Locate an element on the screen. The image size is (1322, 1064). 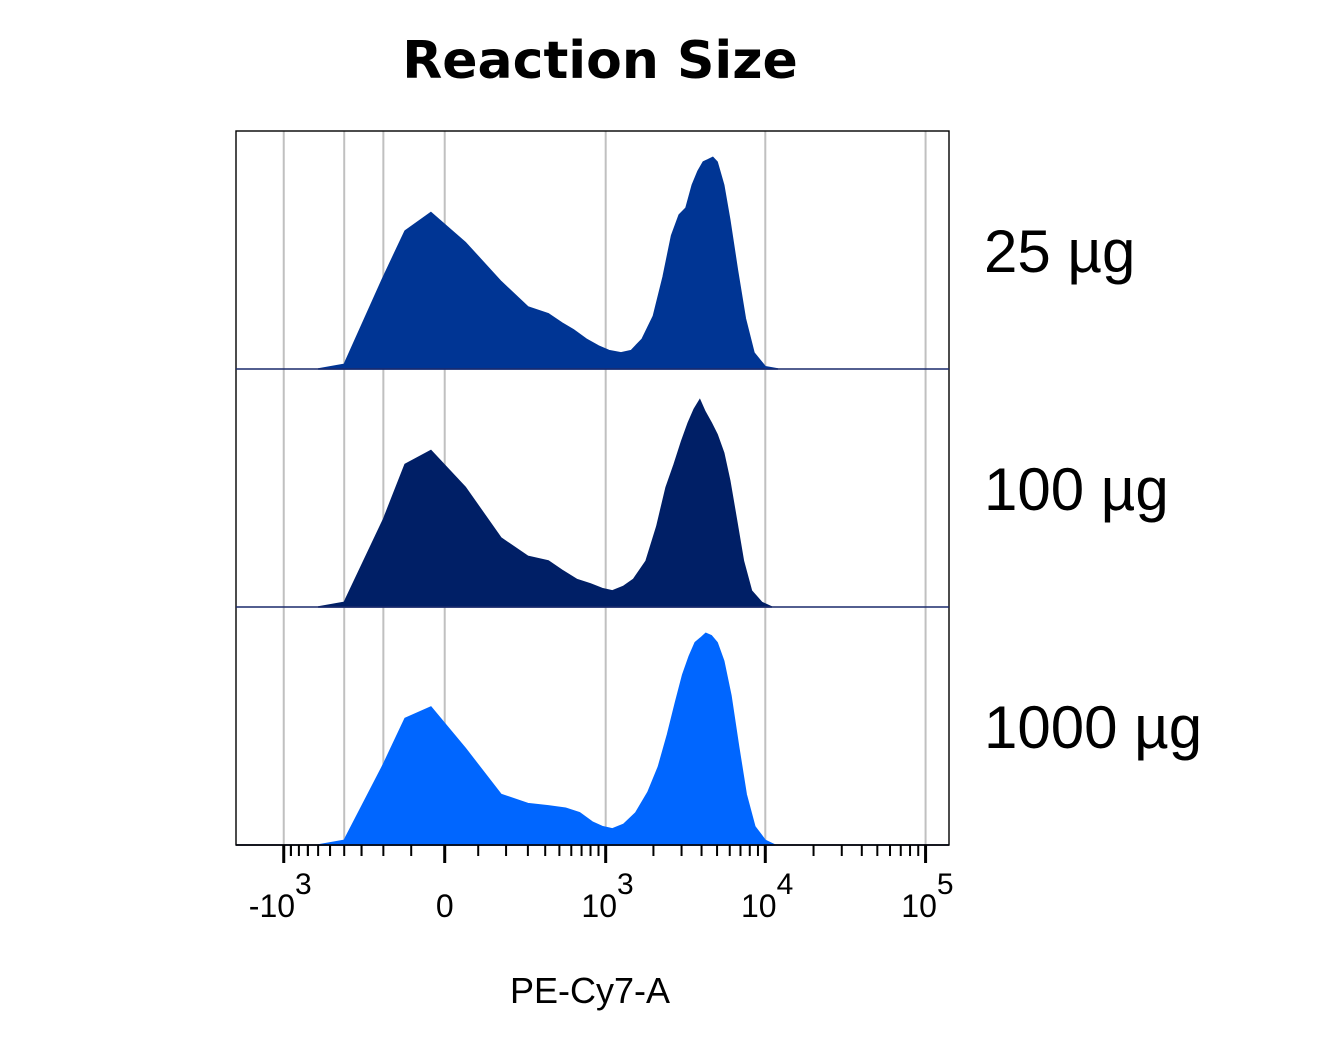
chart-title: Reaction Size is located at coordinates (600, 61).